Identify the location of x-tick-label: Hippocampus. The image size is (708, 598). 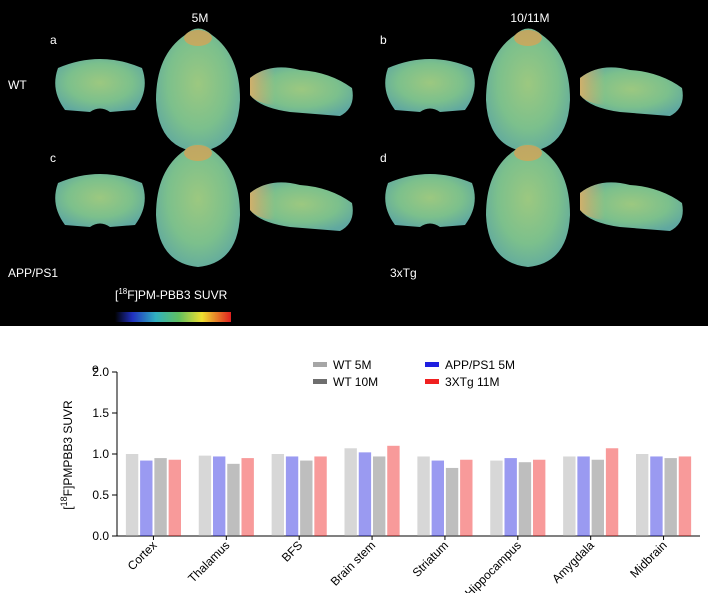
(493, 565).